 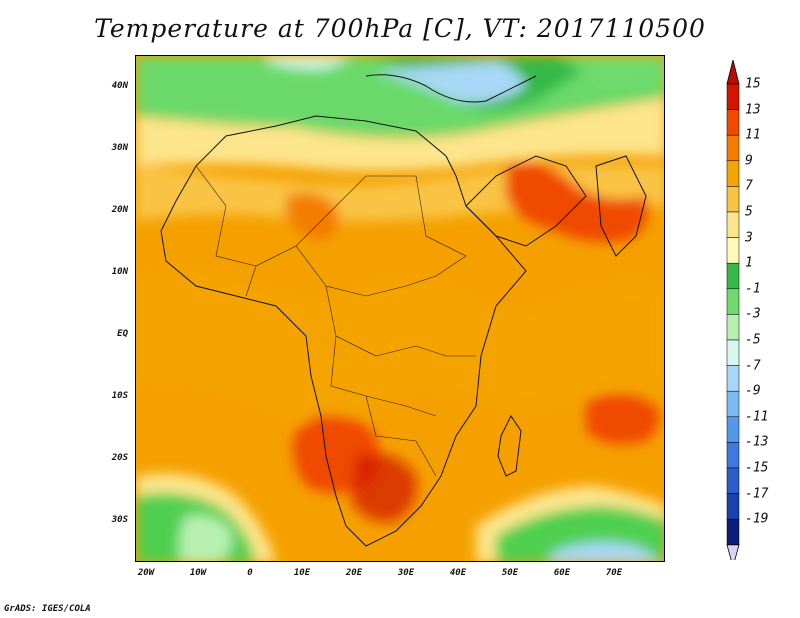 What do you see at coordinates (749, 186) in the screenshot?
I see `colorbar-label: 7` at bounding box center [749, 186].